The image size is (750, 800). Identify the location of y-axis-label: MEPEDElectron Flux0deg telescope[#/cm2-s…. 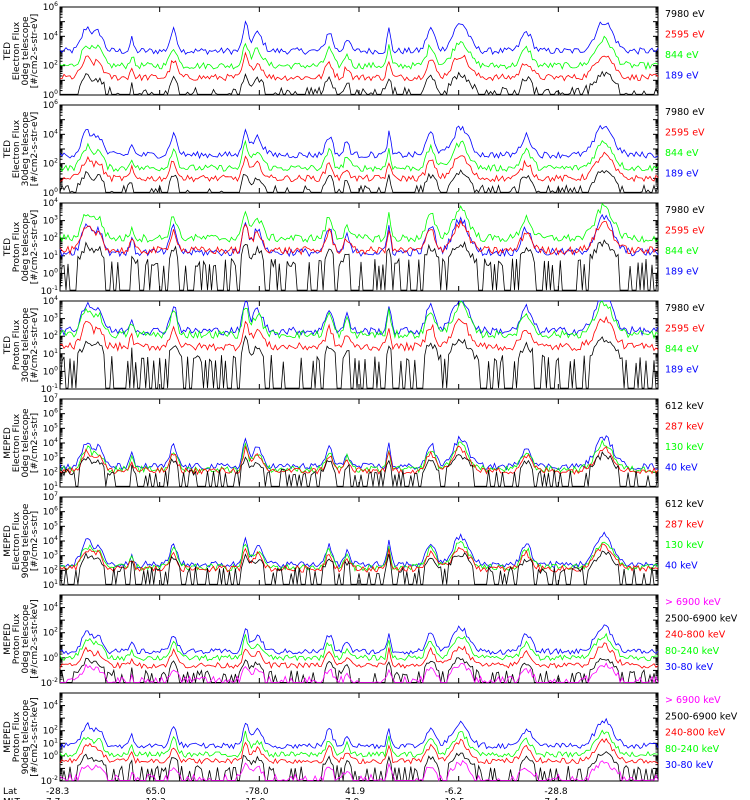
(21, 443).